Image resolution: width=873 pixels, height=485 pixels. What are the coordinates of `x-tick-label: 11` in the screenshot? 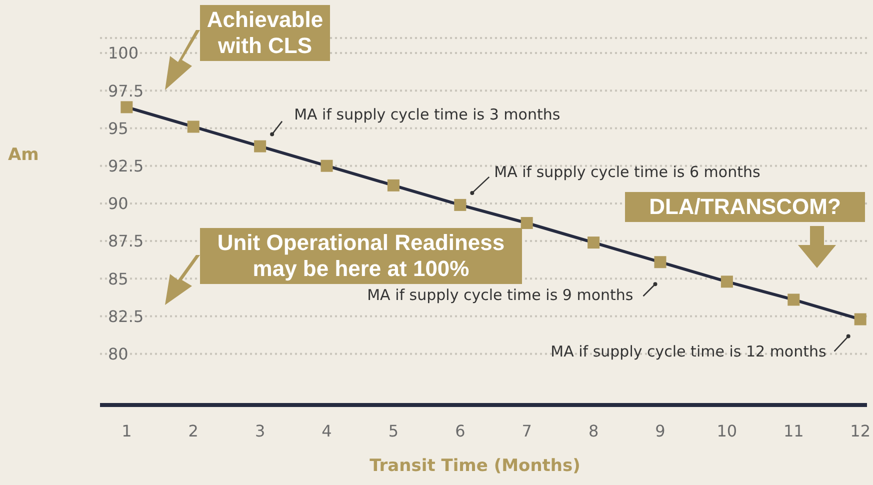 It's located at (793, 430).